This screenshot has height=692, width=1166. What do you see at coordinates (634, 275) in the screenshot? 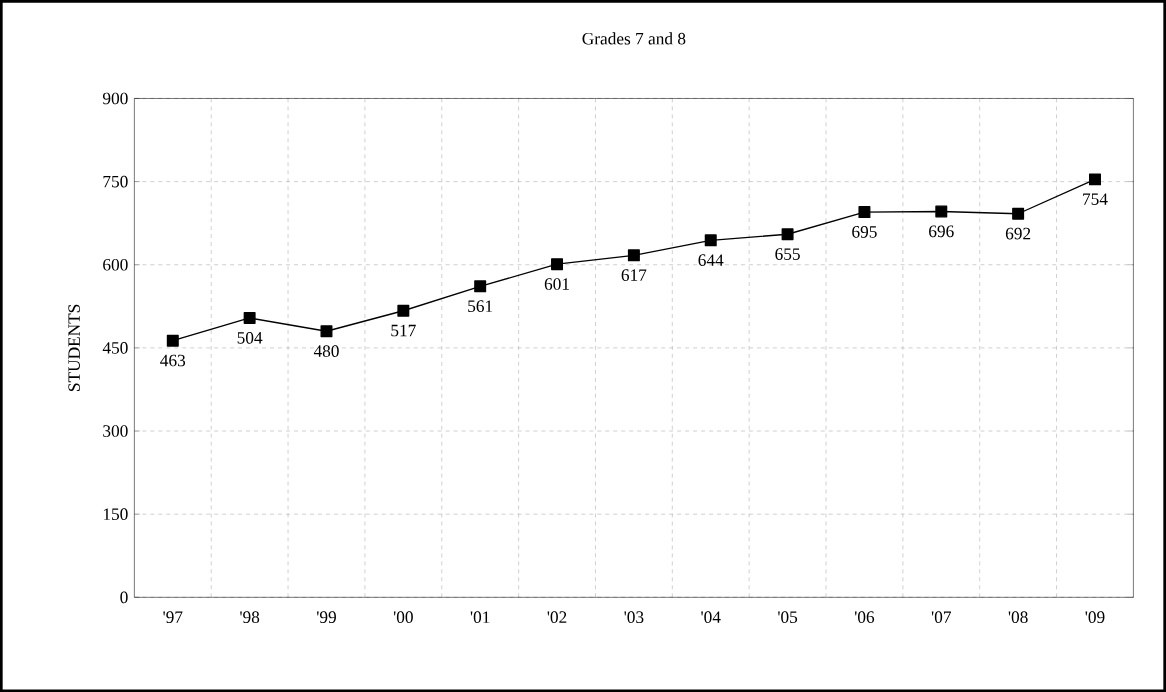
I see `data-label: 617` at bounding box center [634, 275].